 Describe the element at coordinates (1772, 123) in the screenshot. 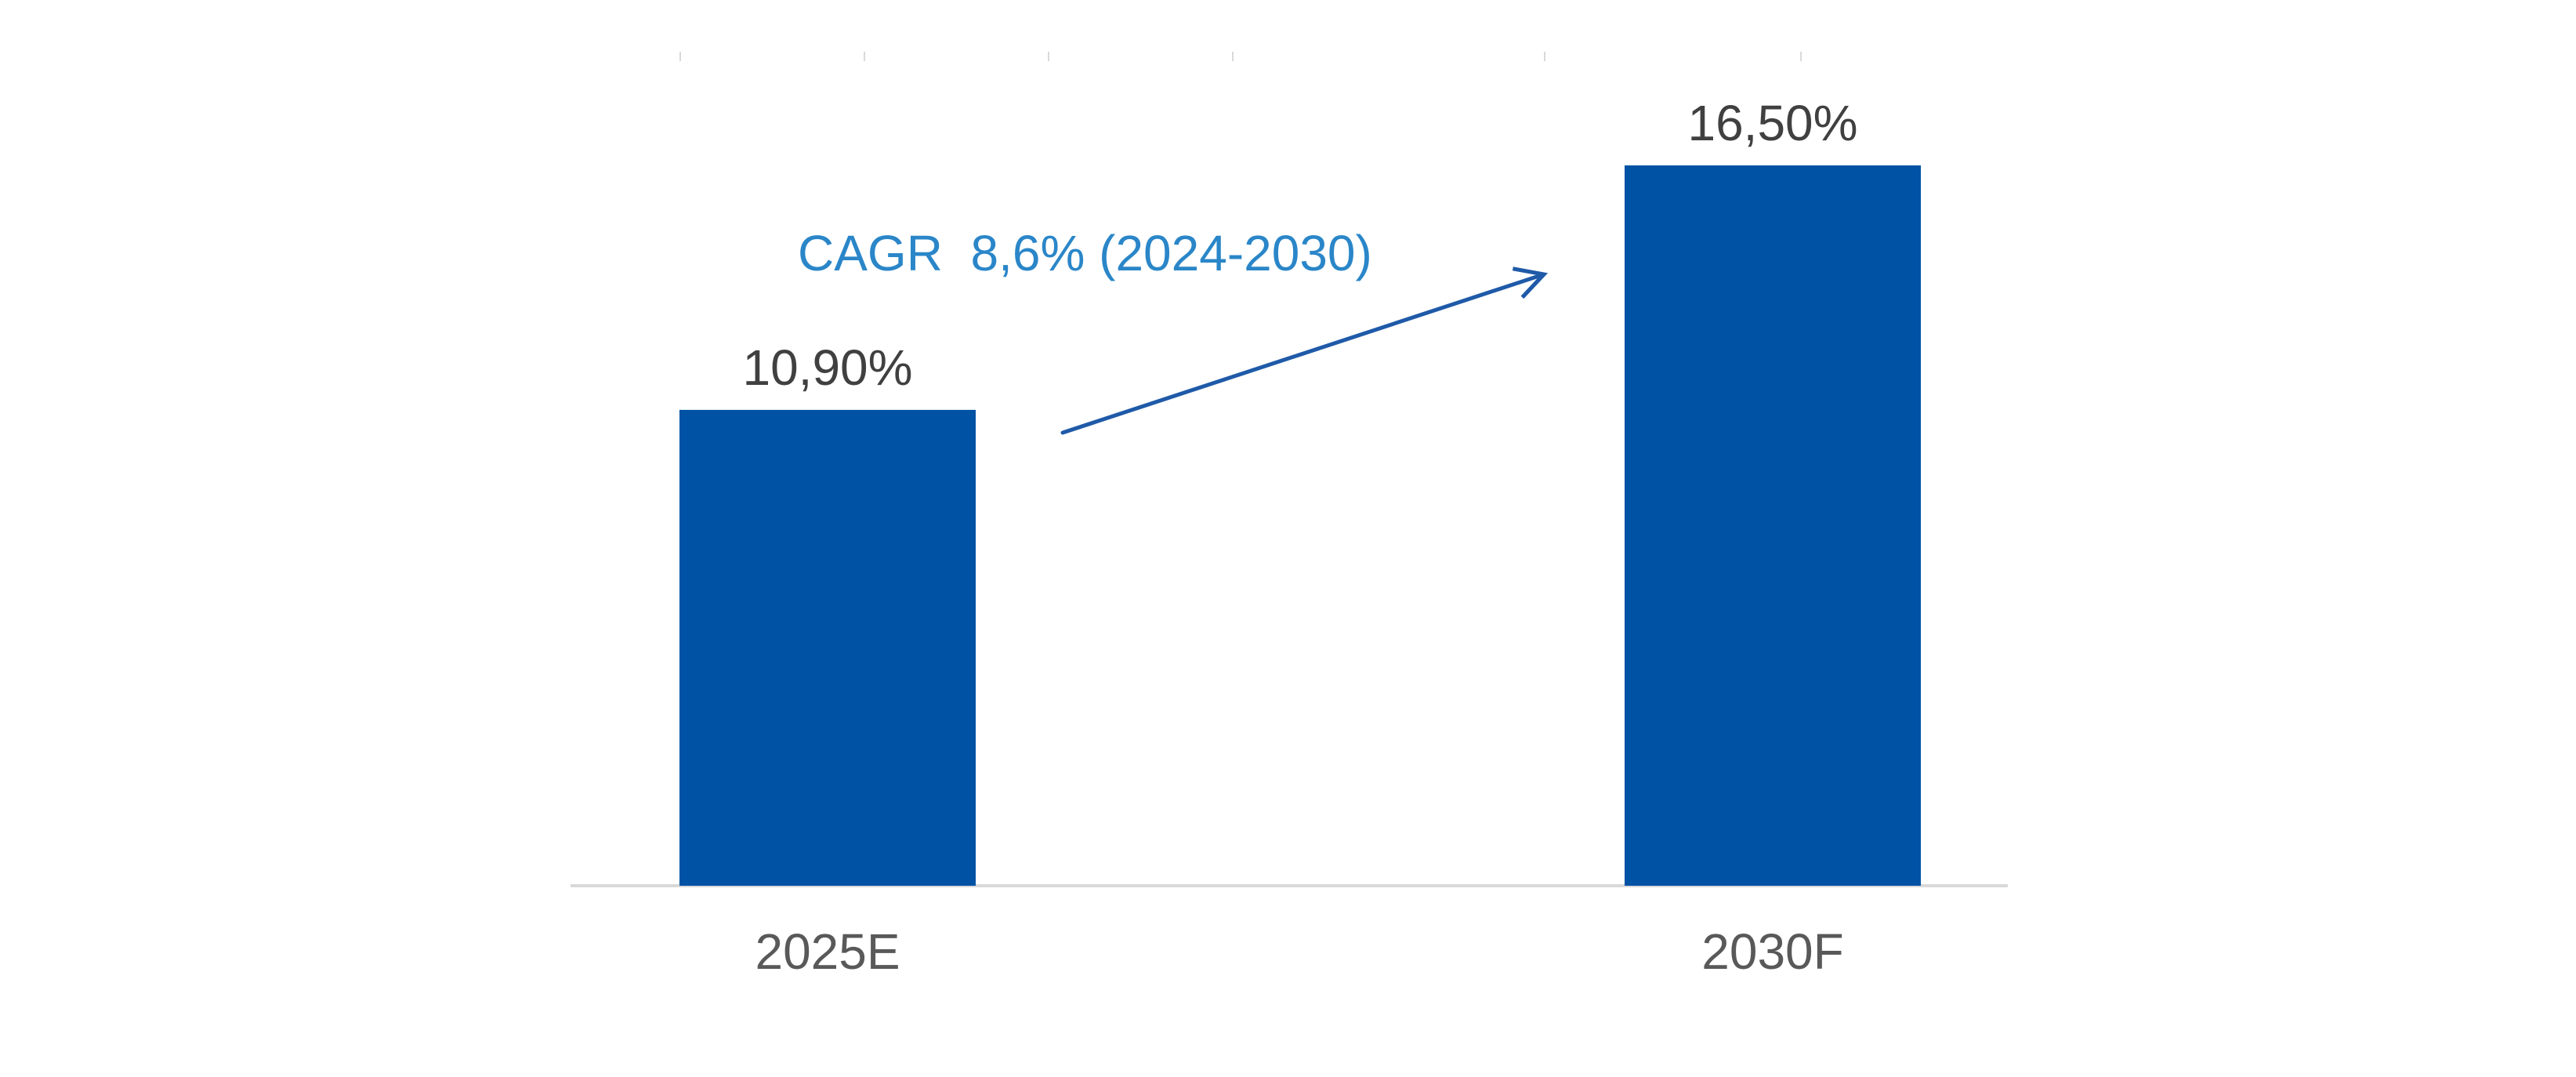

I see `value-label: 16,50%` at that location.